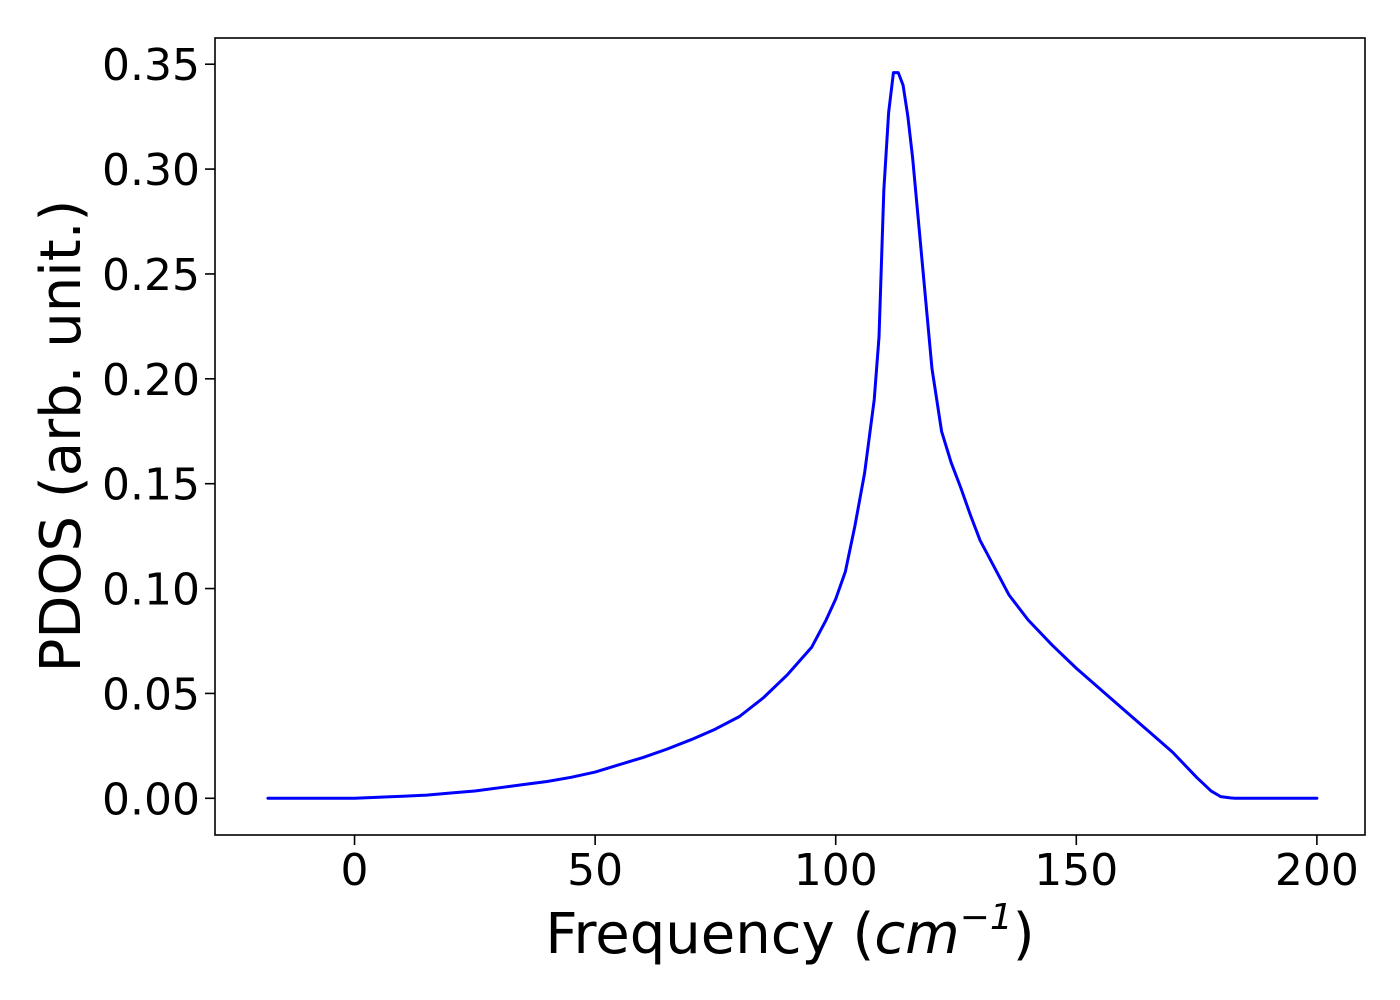 This screenshot has height=1000, width=1400. What do you see at coordinates (151, 694) in the screenshot?
I see `y-tick-label: 0.05` at bounding box center [151, 694].